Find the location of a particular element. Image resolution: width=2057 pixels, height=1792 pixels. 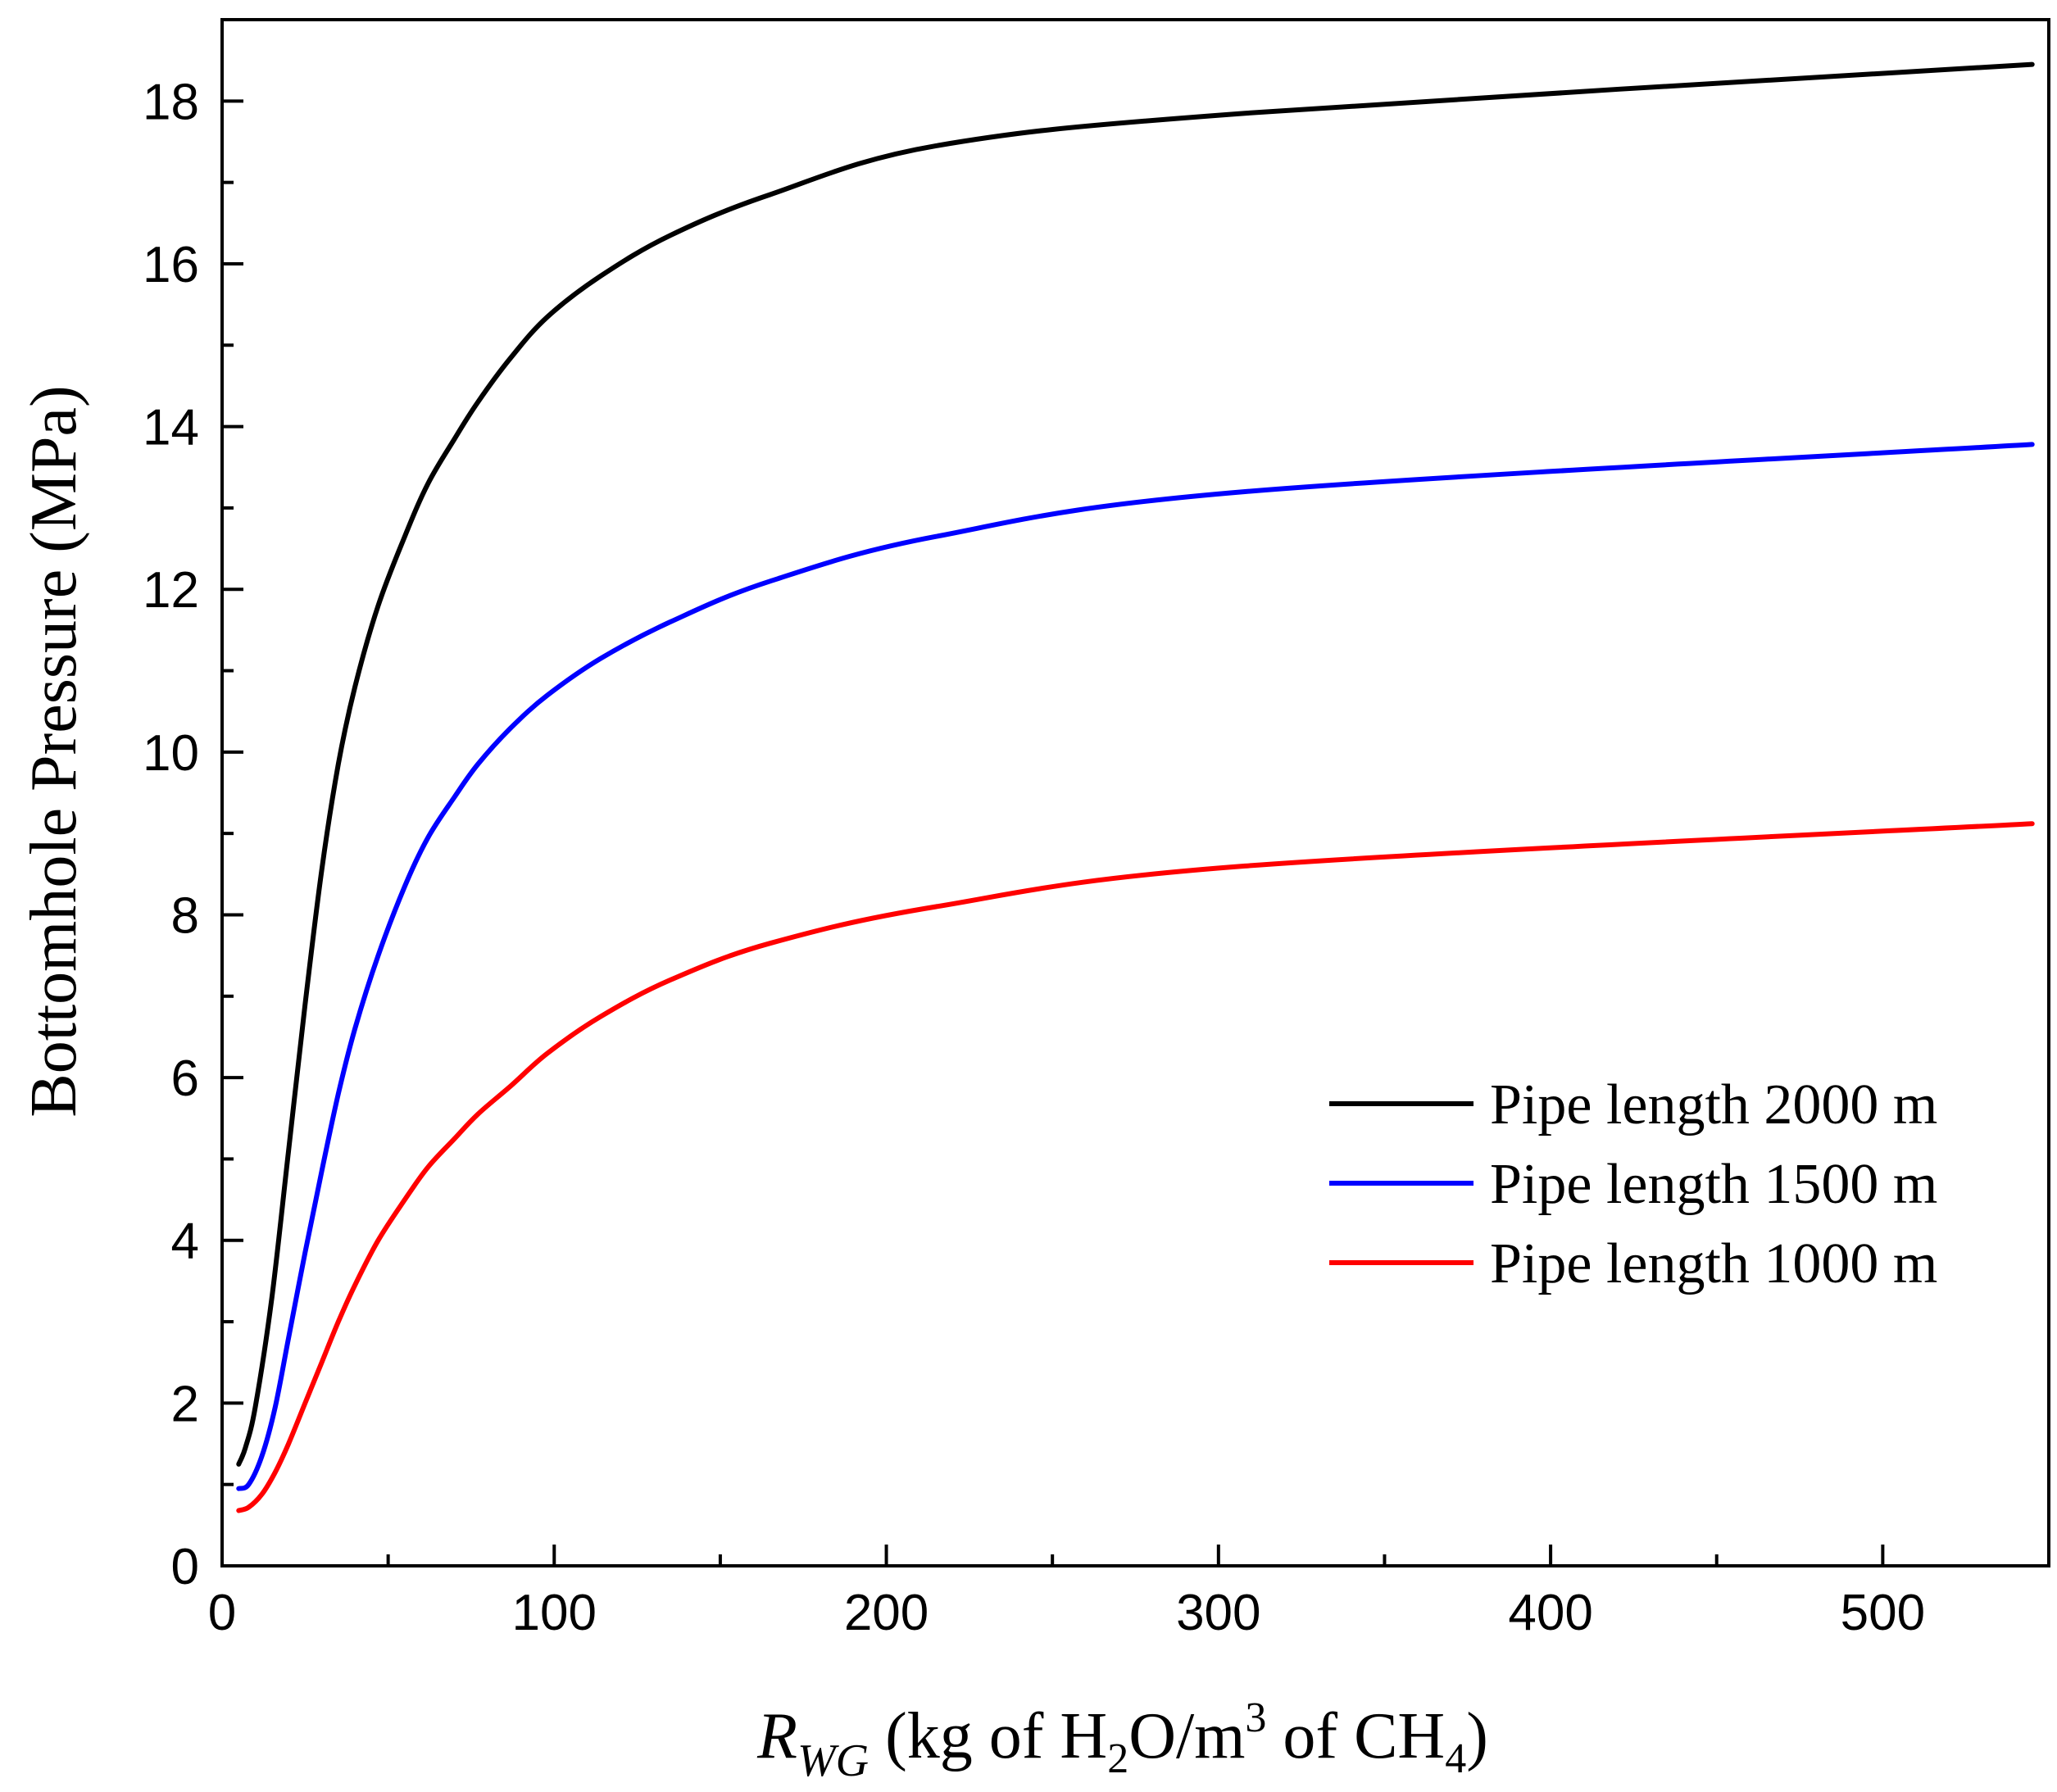

x-tick-label: 200 is located at coordinates (886, 1613).